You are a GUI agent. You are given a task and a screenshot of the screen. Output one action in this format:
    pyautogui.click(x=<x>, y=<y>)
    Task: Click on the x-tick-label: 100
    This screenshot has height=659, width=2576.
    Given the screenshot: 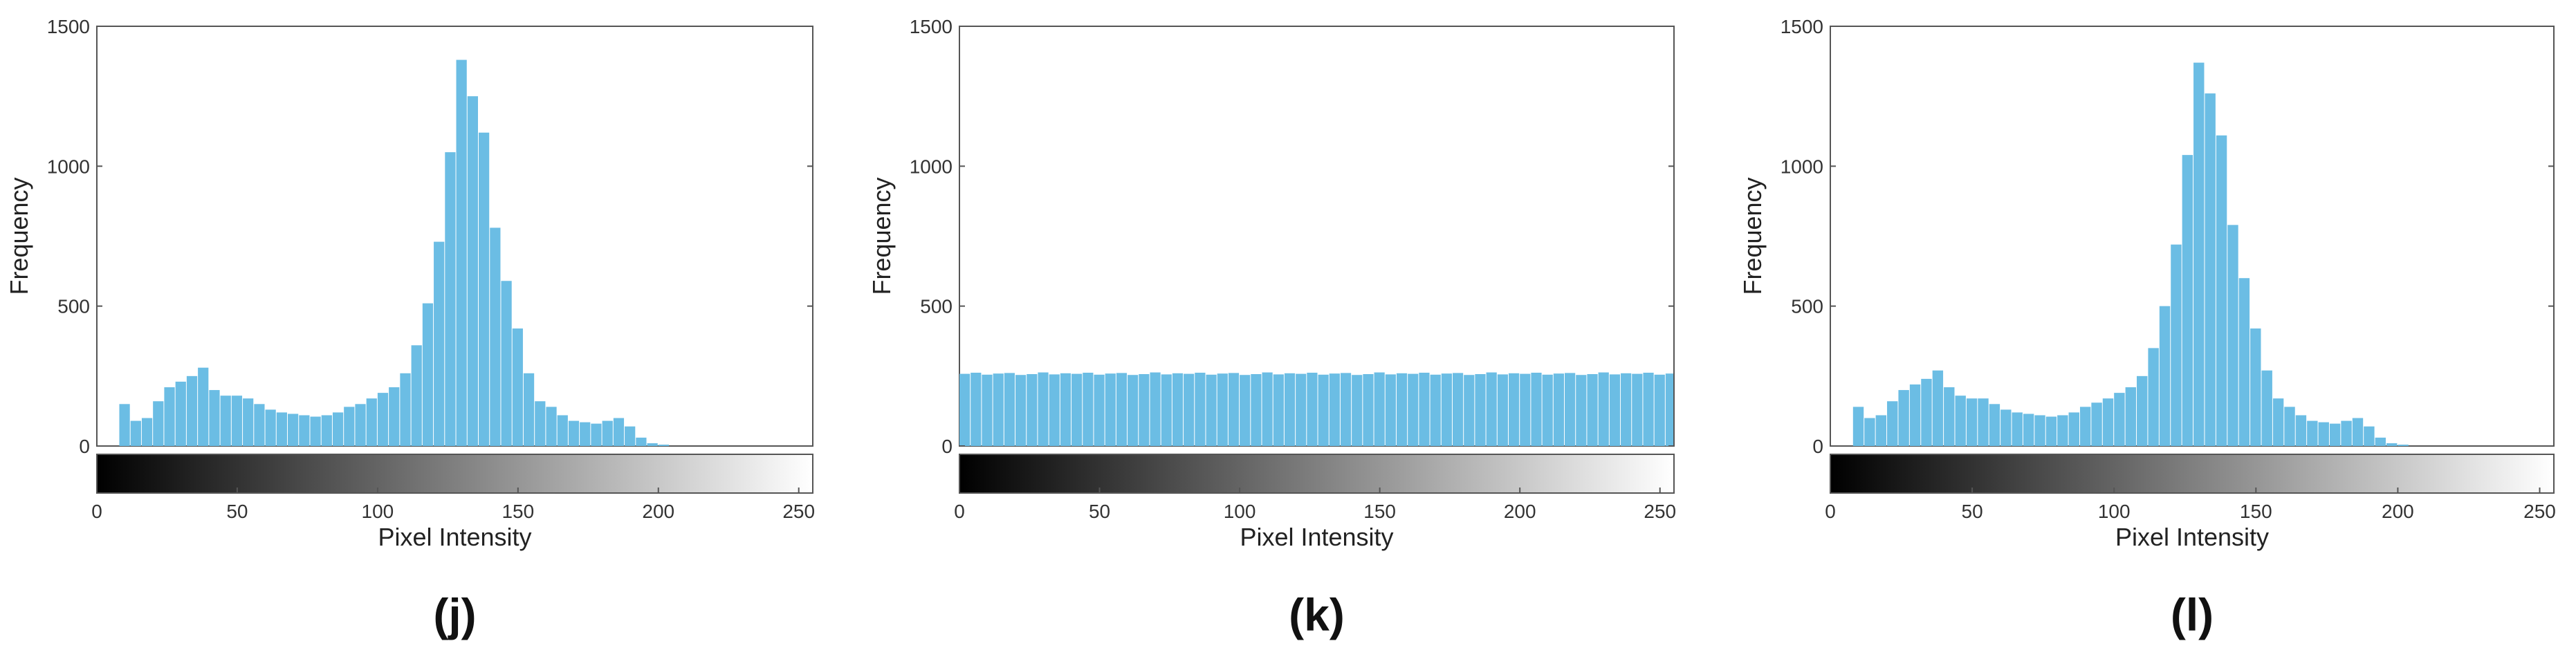 What is the action you would take?
    pyautogui.click(x=378, y=511)
    